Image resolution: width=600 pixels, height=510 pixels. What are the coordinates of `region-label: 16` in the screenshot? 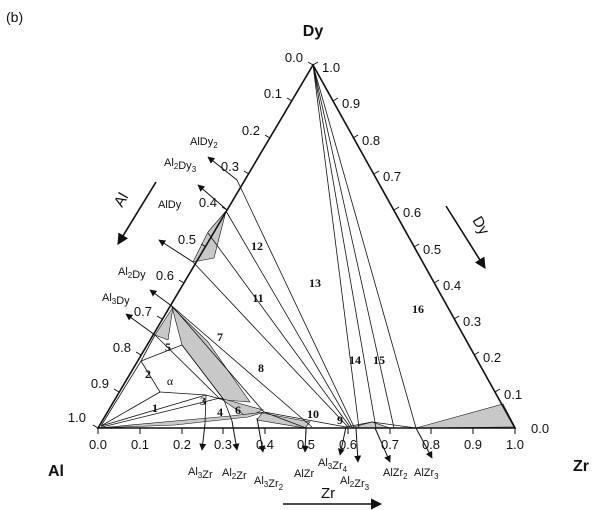 It's located at (418, 309).